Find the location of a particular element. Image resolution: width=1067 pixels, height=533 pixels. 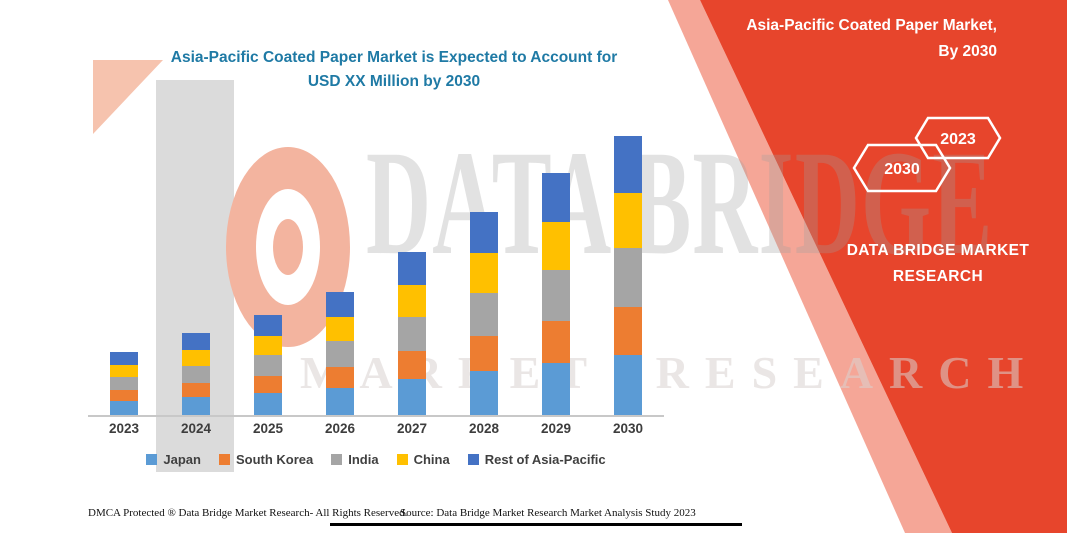

logo-bowl-core is located at coordinates (288, 247).